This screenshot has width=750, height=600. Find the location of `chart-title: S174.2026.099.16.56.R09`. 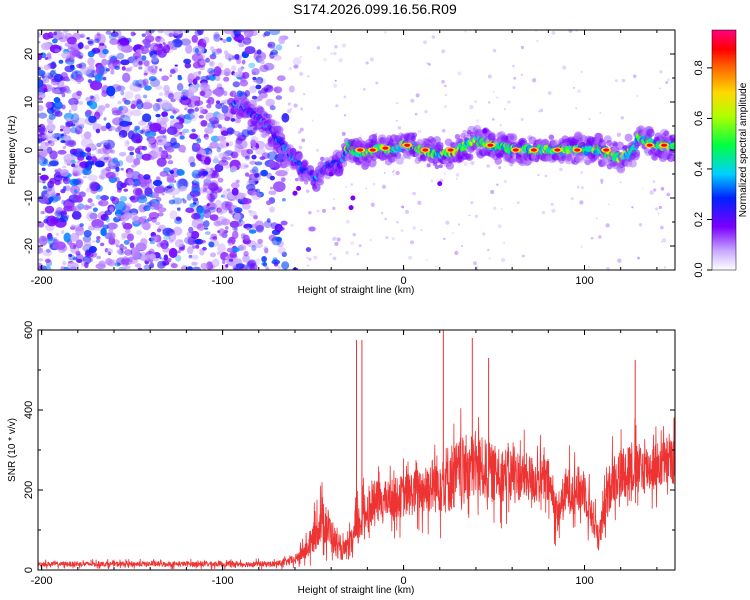

chart-title: S174.2026.099.16.56.R09 is located at coordinates (375, 9).